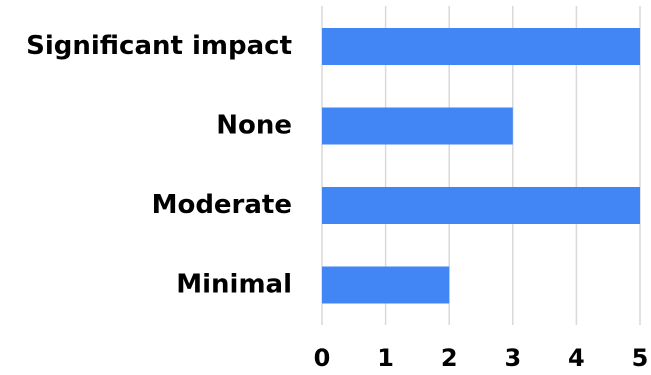 The image size is (651, 375). I want to click on bar-significant-impact, so click(481, 46).